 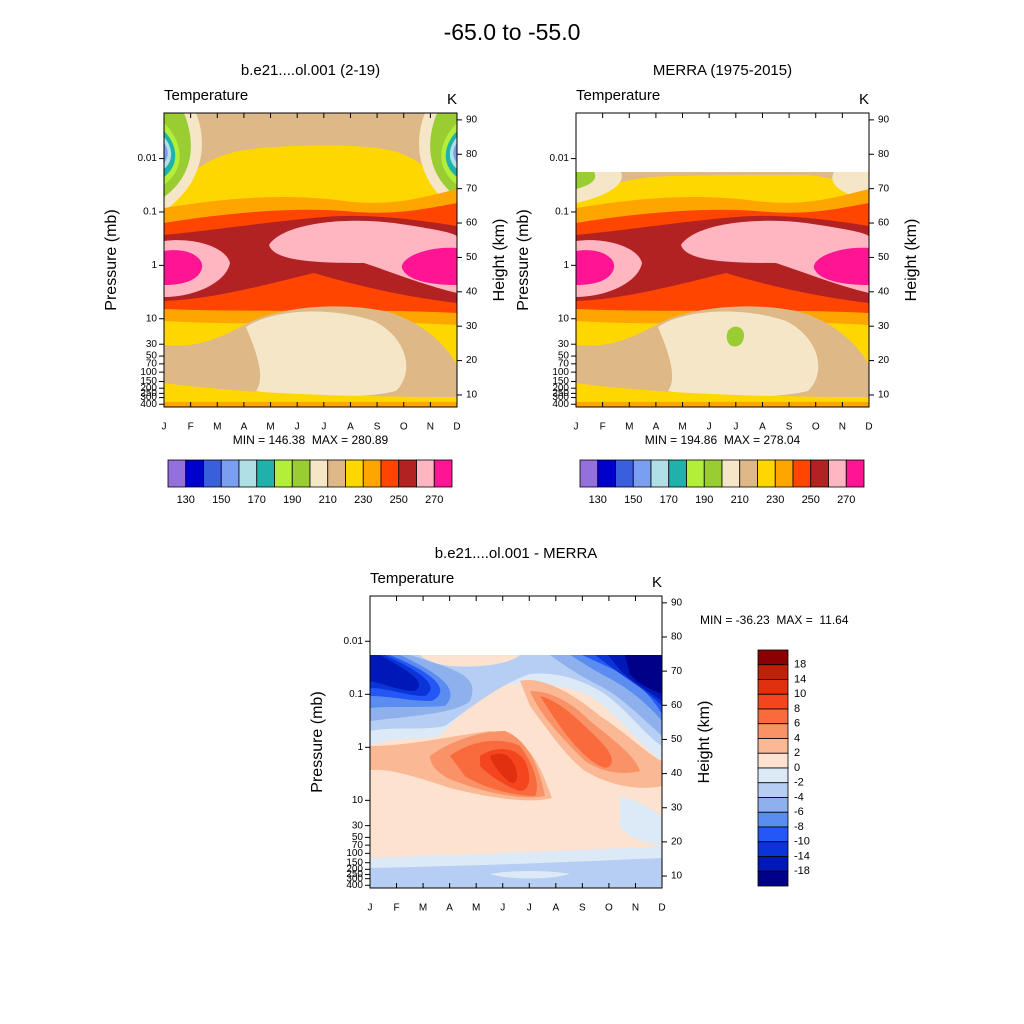 I want to click on colorbar-label: 190, so click(x=292, y=500).